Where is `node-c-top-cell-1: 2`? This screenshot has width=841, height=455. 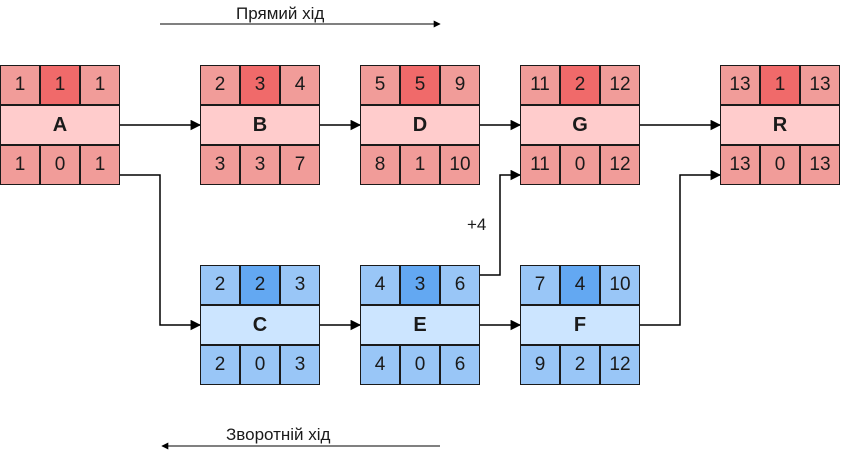 node-c-top-cell-1: 2 is located at coordinates (220, 285).